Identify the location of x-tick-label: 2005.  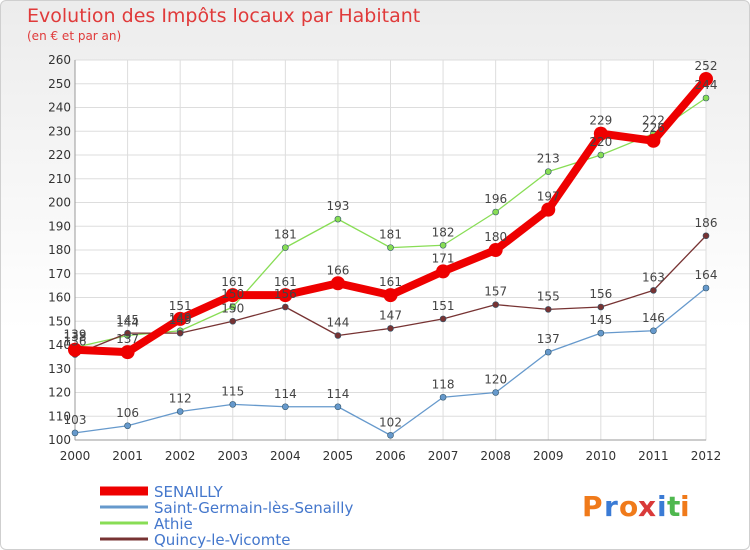
(338, 456).